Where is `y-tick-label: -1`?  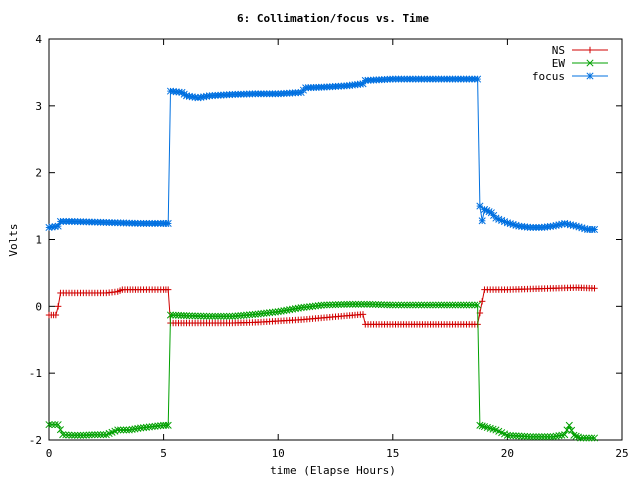 y-tick-label: -1 is located at coordinates (35, 373).